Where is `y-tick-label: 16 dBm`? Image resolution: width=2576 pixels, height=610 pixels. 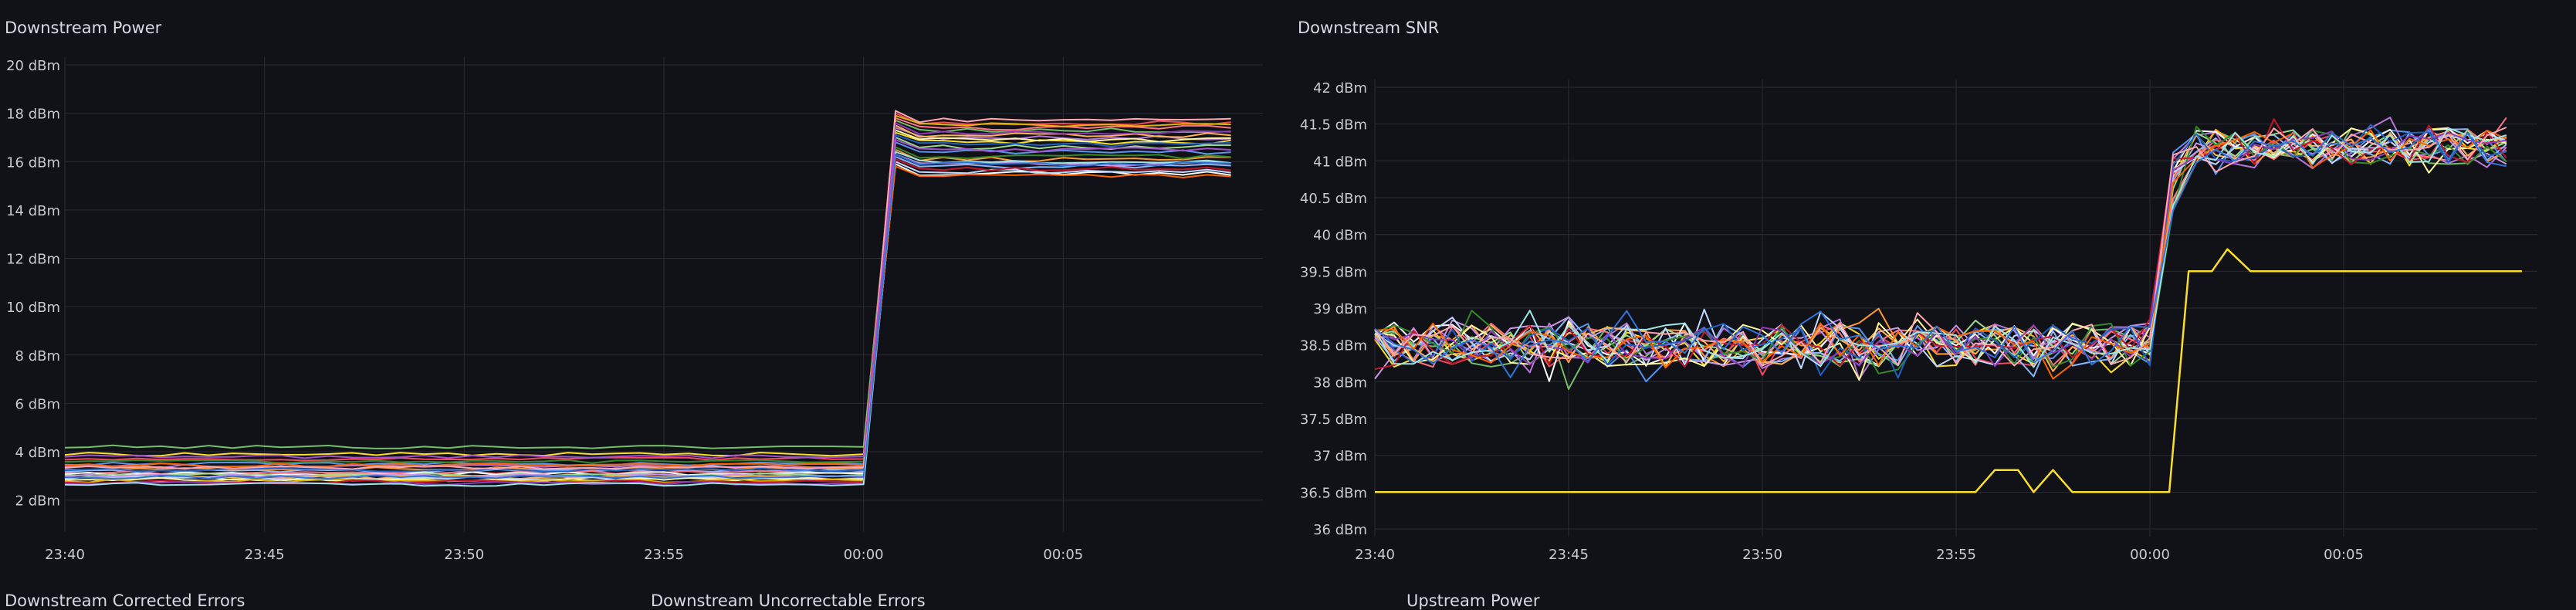
y-tick-label: 16 dBm is located at coordinates (33, 162).